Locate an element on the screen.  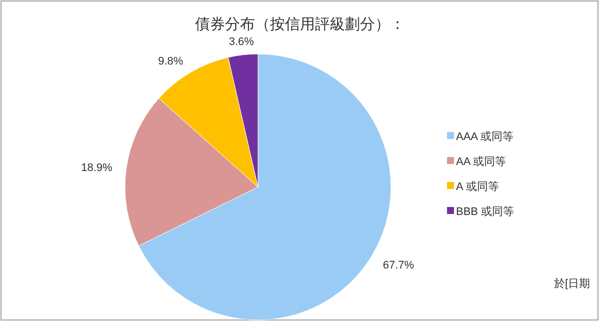
legend-label: BBB 或同等 is located at coordinates (485, 211).